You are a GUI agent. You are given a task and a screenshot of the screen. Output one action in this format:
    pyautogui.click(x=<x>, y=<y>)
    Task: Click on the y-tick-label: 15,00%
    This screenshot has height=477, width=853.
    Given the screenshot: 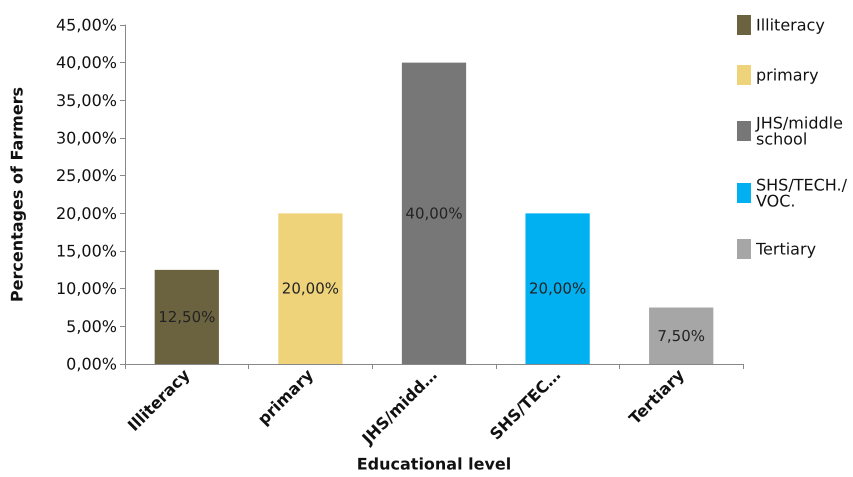 What is the action you would take?
    pyautogui.click(x=86, y=251)
    